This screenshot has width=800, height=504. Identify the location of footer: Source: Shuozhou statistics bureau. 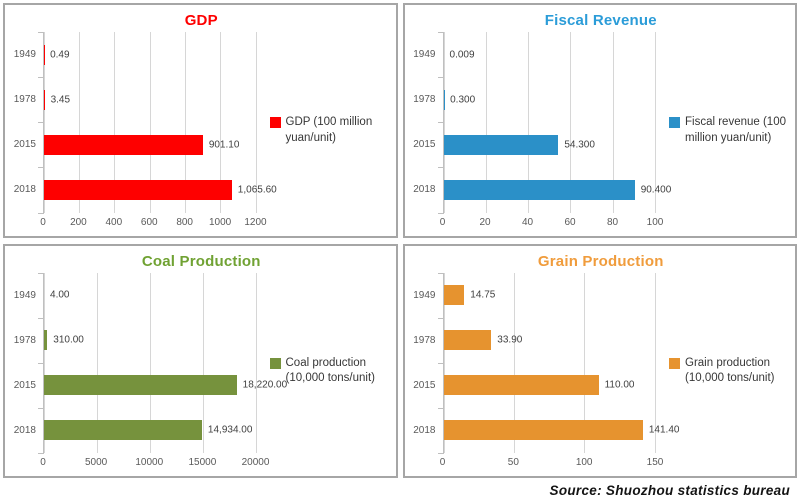
(400, 490).